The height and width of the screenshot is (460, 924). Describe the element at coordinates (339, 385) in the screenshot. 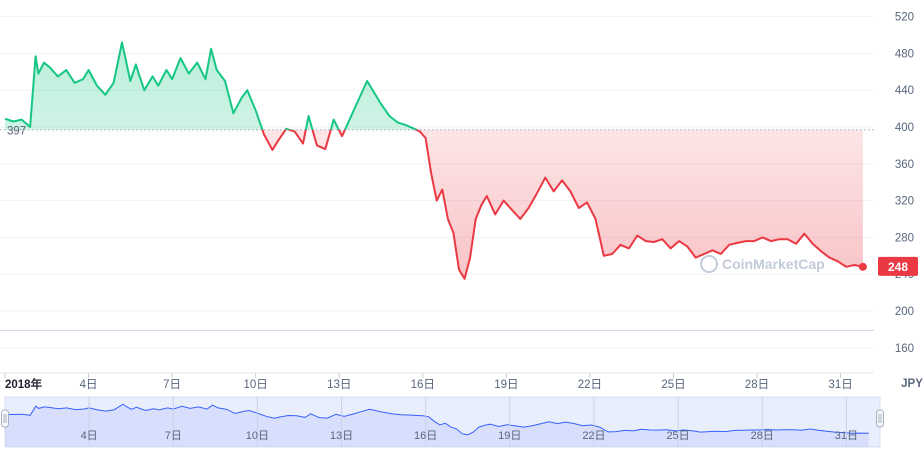

I see `x-tick-label: 13日` at that location.